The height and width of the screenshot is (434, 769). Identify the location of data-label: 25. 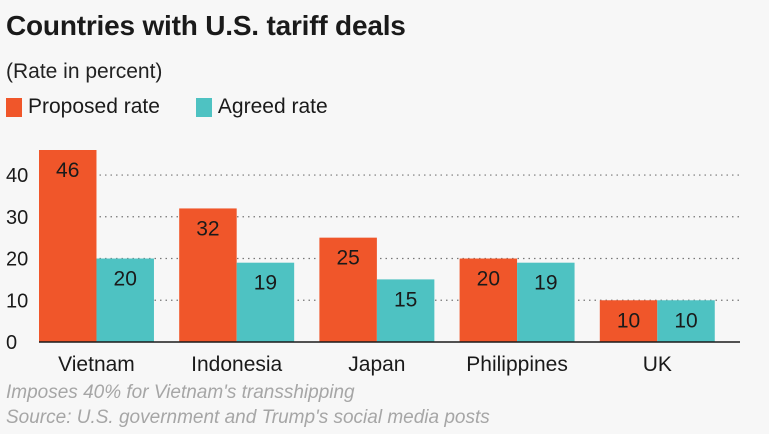
(347, 258).